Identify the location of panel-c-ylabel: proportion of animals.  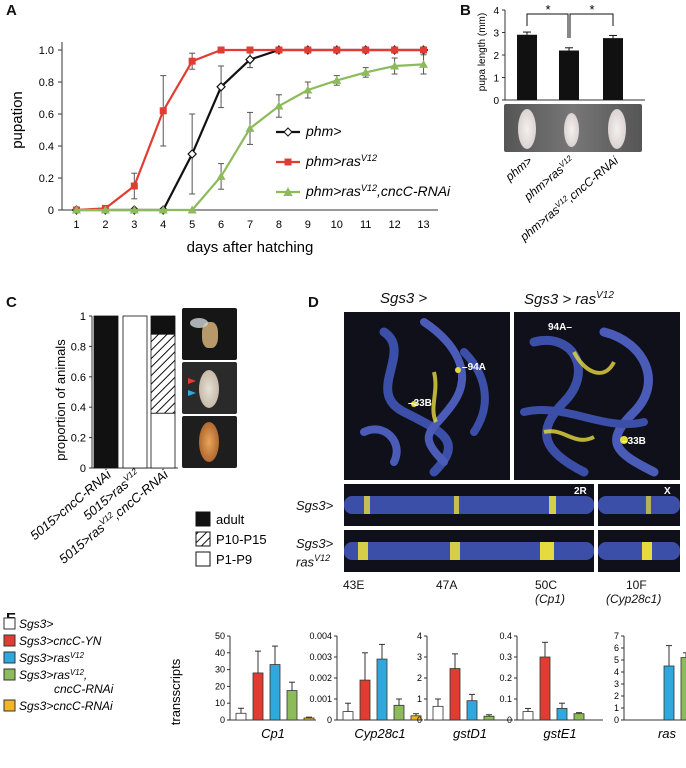
(60, 400).